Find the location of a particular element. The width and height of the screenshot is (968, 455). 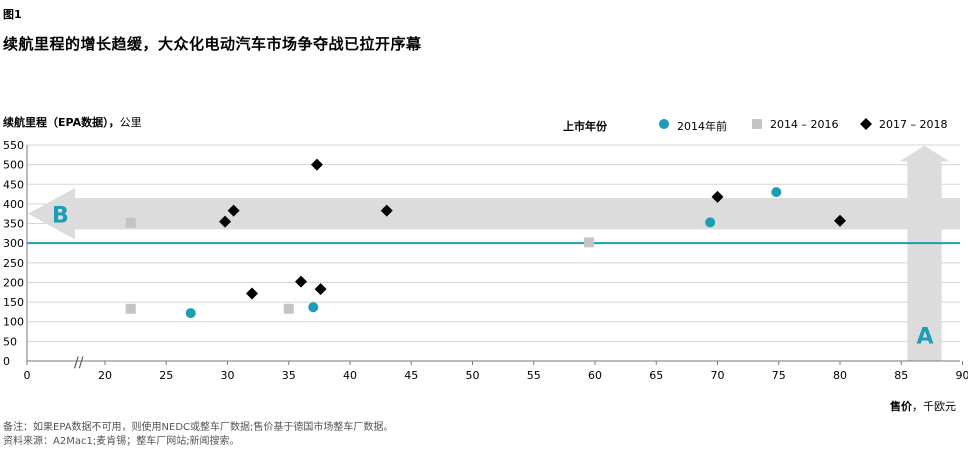

x-tick-label: 85 is located at coordinates (901, 374).